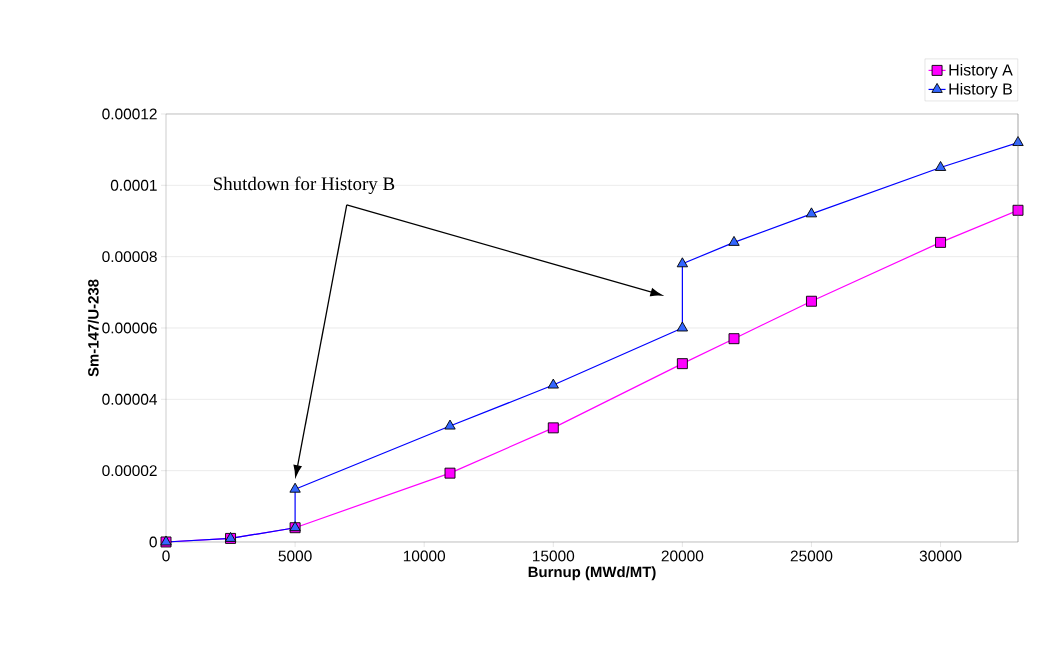  I want to click on y-tick-label: 0.00004, so click(130, 399).